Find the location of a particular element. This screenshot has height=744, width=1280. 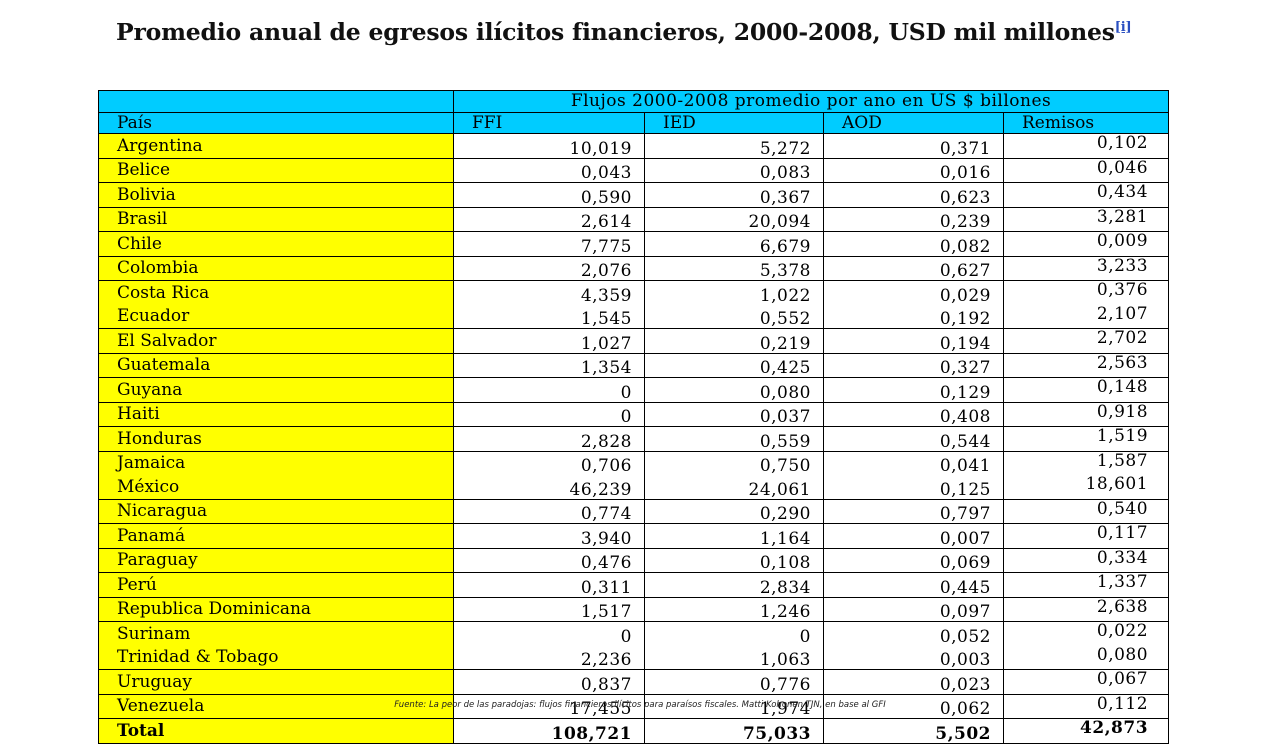

ffi-cell: 2,236 is located at coordinates (549, 657).